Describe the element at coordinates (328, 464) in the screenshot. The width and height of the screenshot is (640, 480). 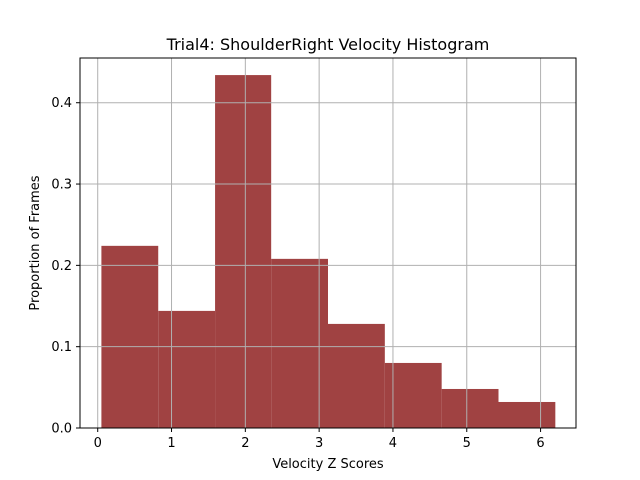
I see `x-axis-label: Velocity Z Scores` at that location.